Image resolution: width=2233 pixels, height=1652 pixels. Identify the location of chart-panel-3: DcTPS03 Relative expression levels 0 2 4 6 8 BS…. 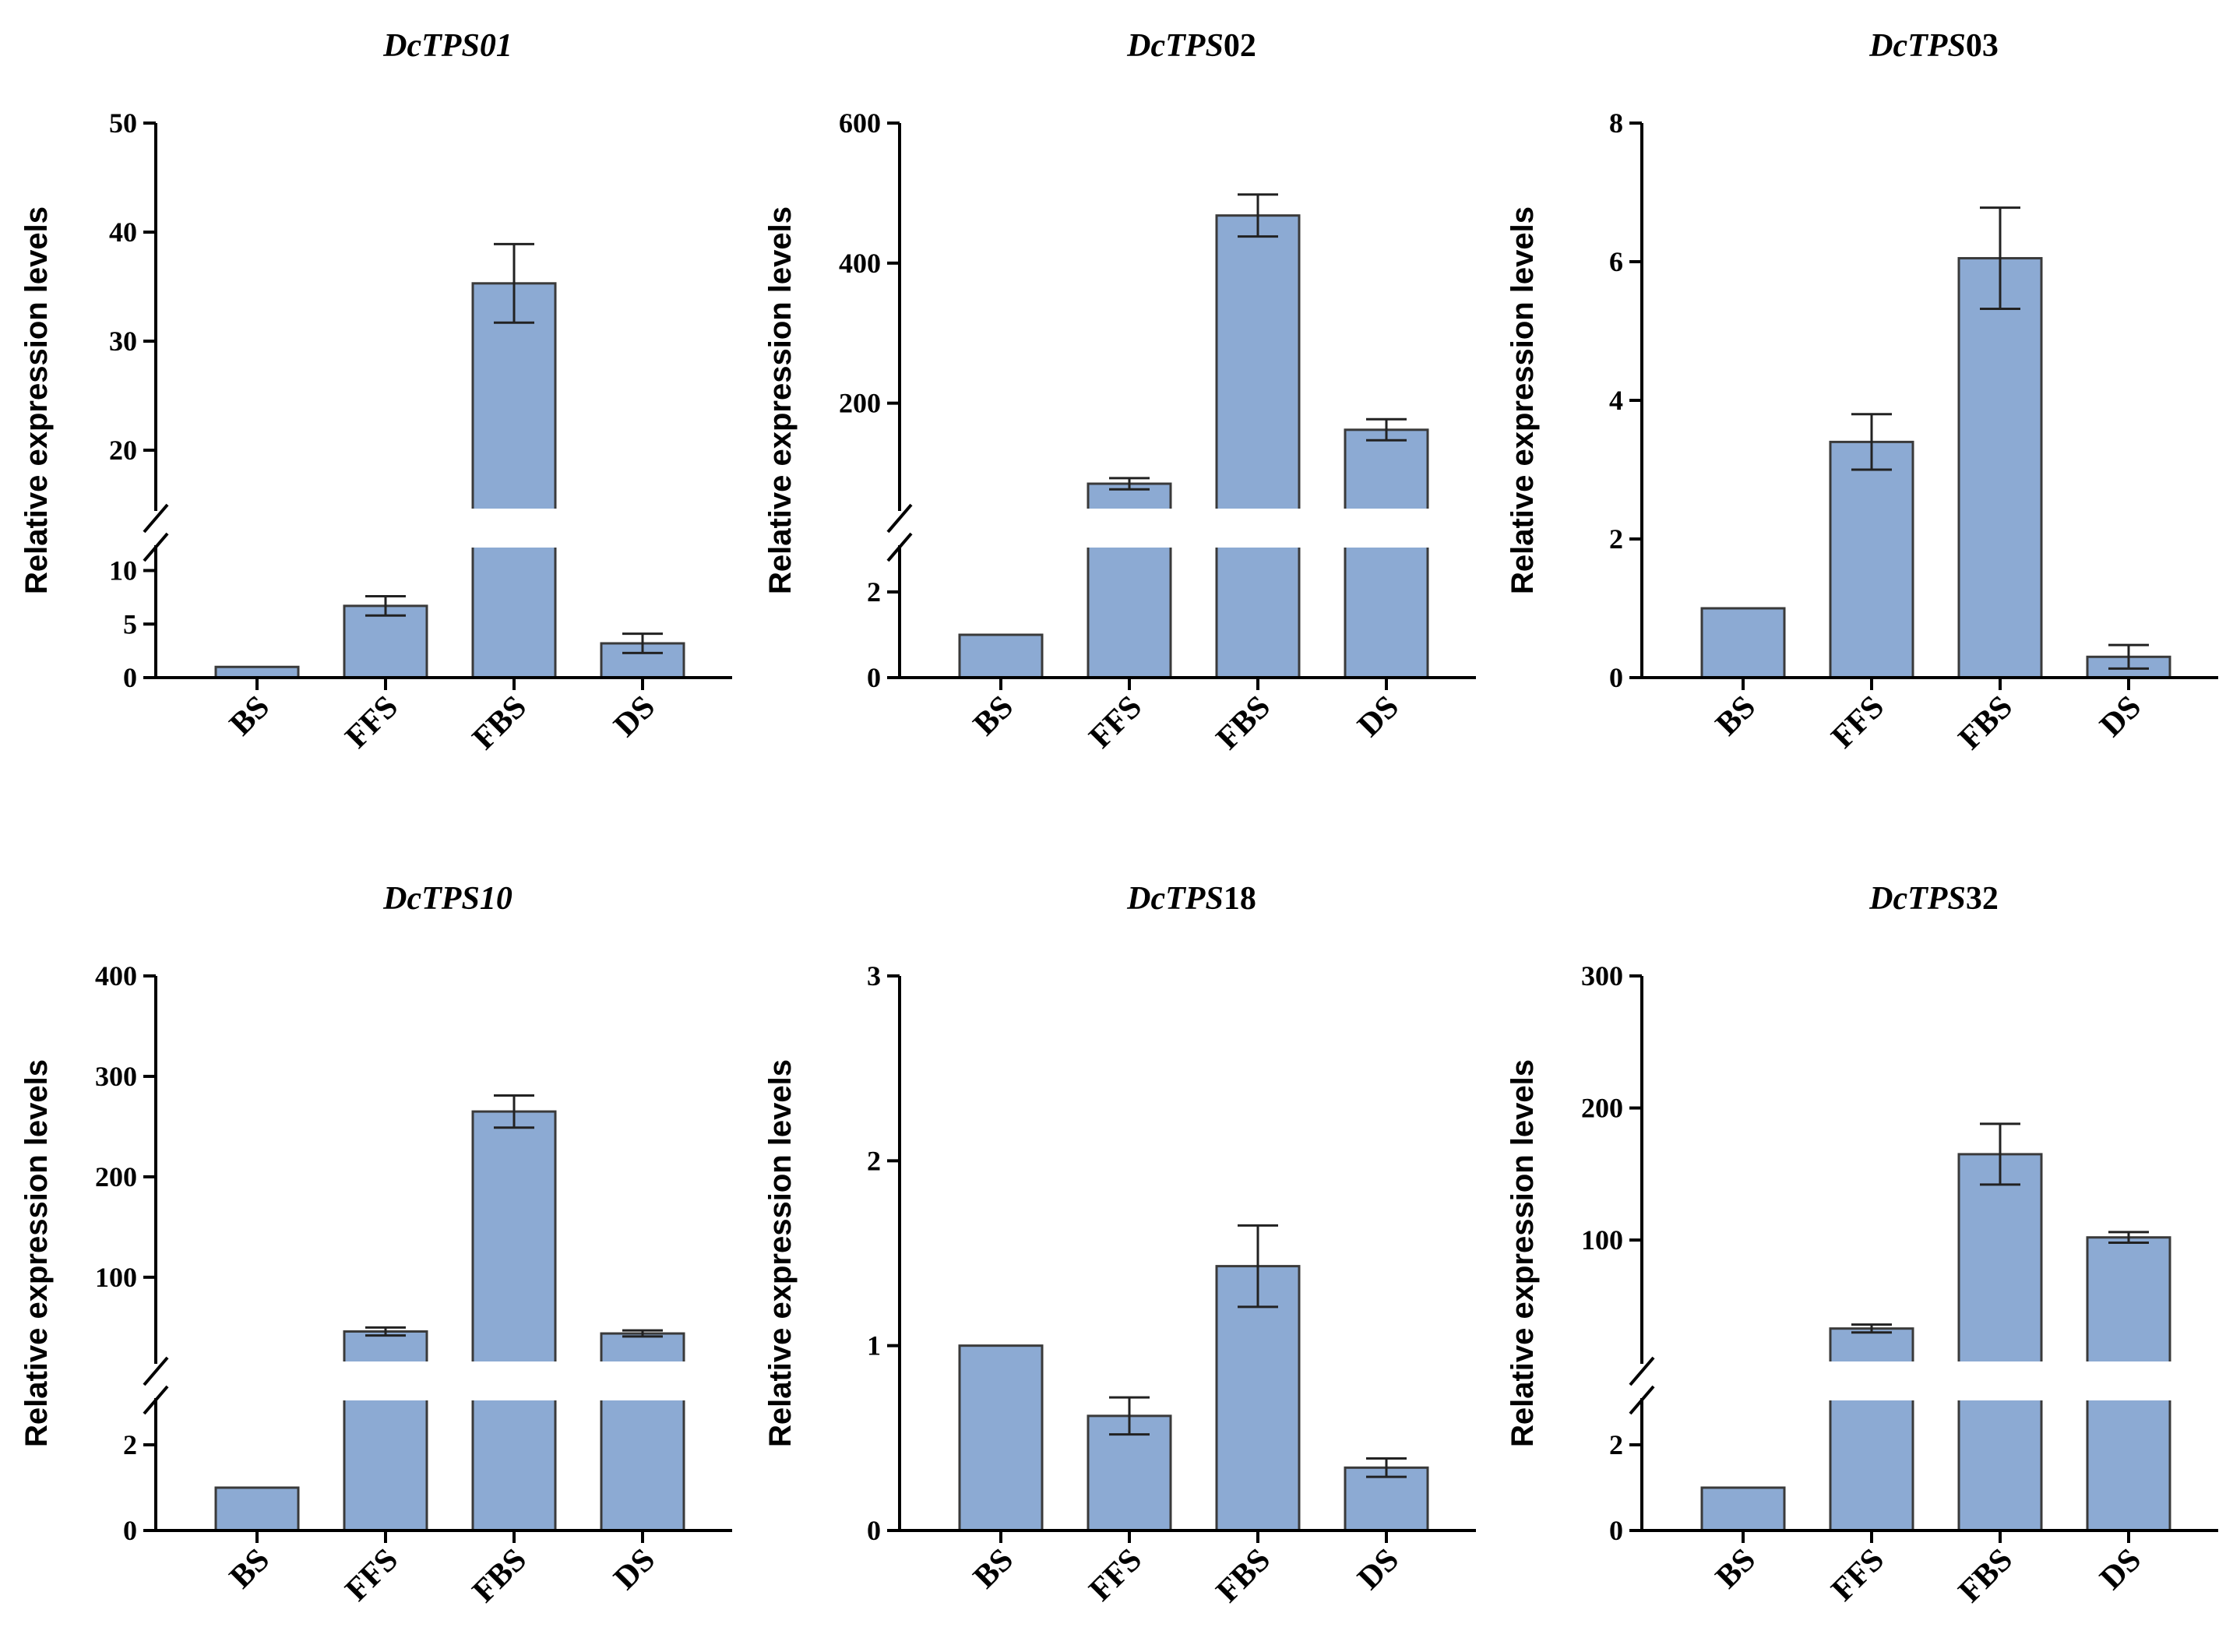
(1862, 392).